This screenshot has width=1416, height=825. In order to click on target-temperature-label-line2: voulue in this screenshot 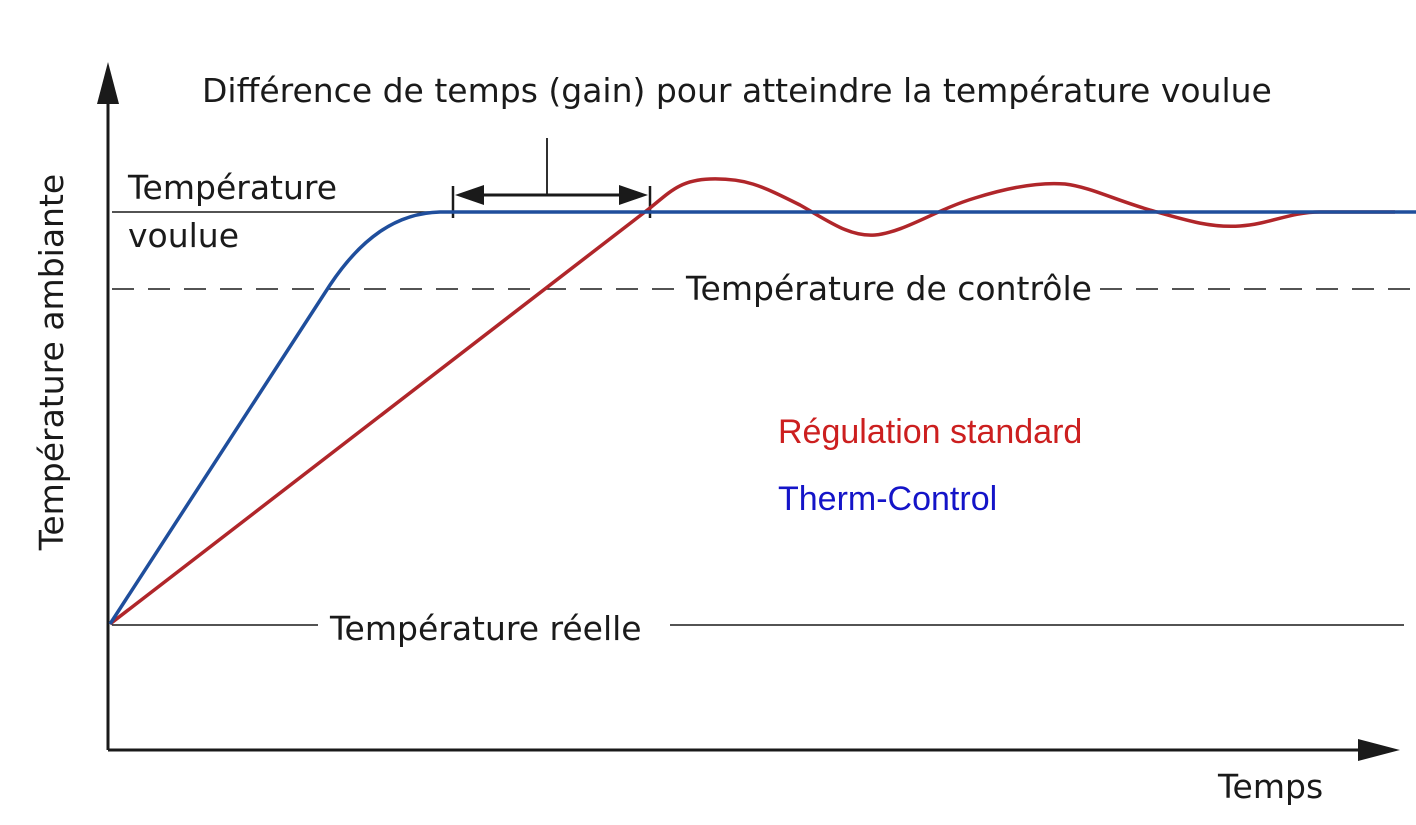, I will do `click(183, 235)`.